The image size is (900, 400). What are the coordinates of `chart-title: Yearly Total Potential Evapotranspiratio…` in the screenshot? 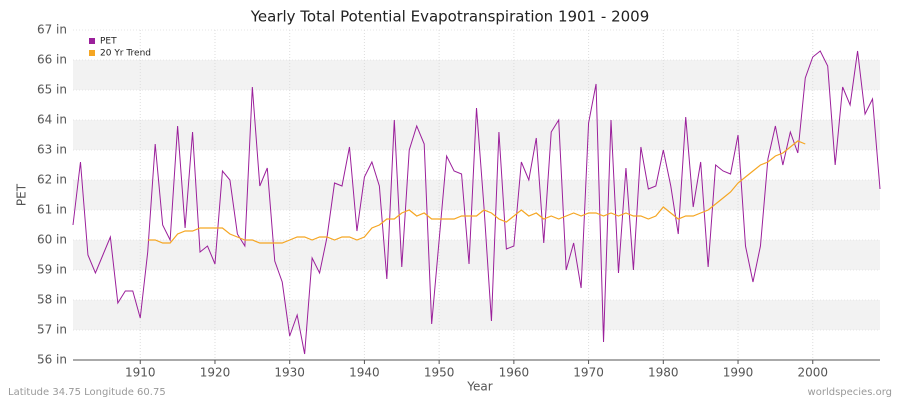 It's located at (450, 17).